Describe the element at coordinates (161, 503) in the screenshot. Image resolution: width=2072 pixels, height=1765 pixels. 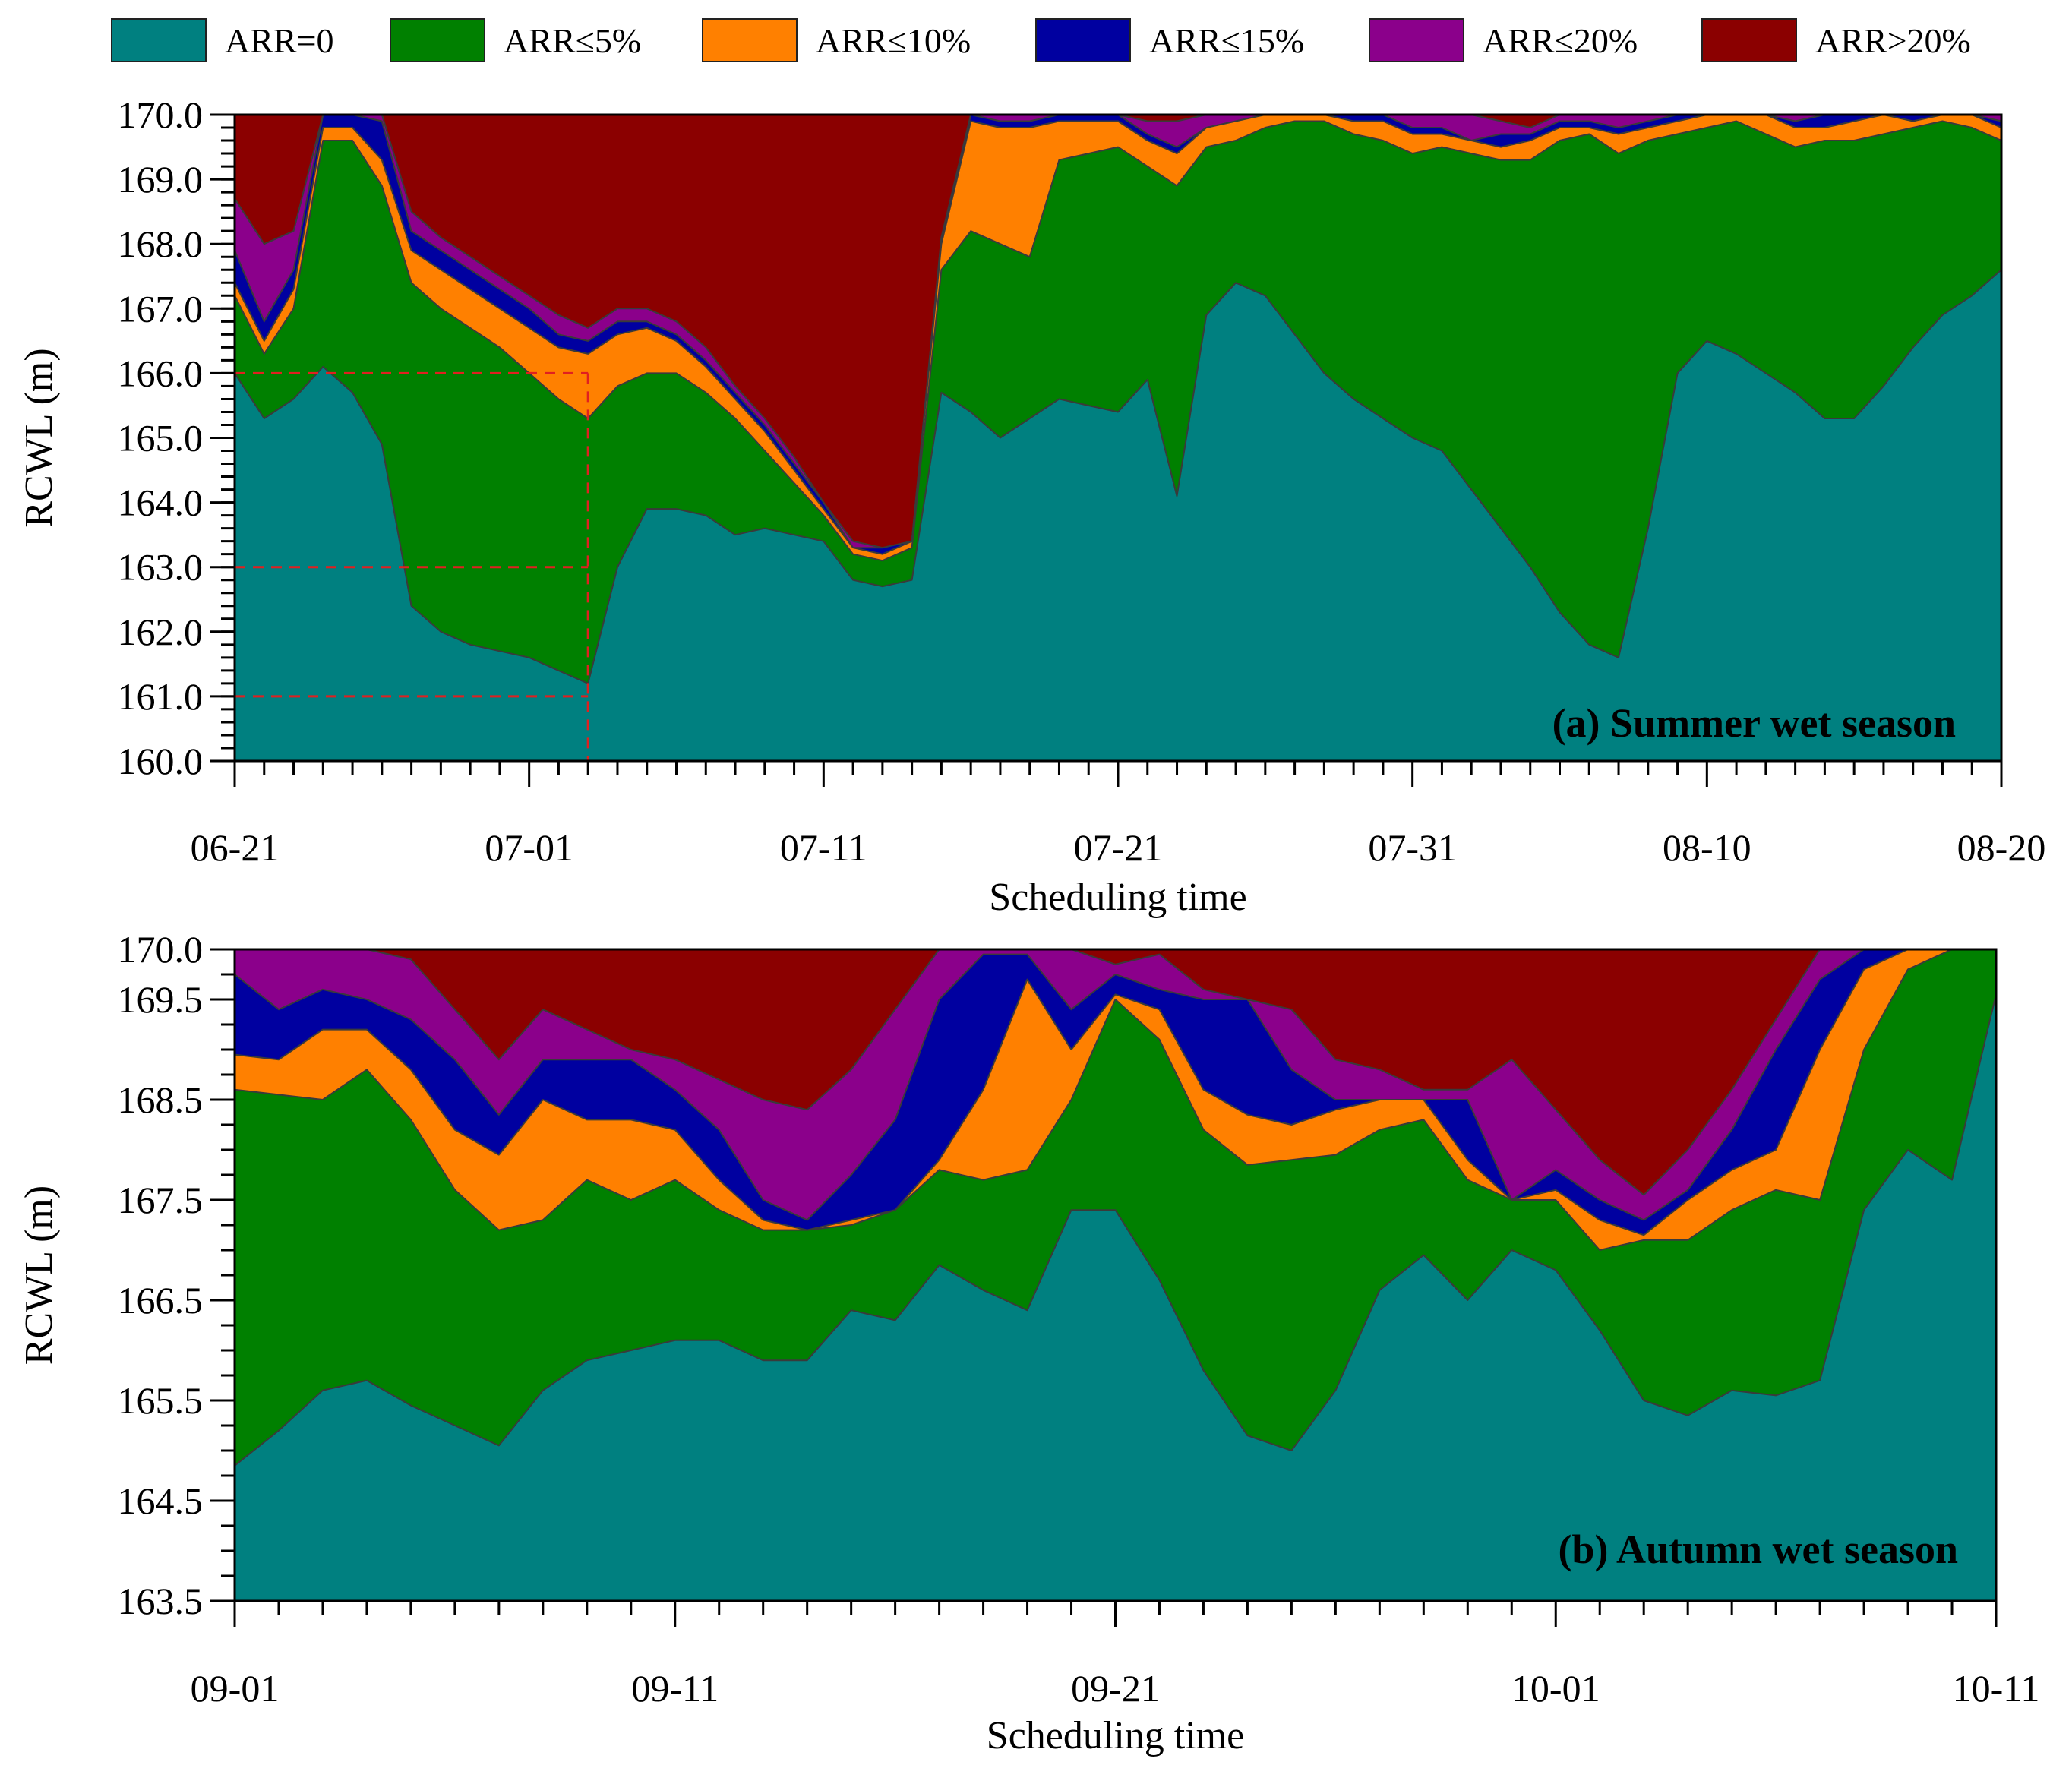
I see `y-tick-label: 164.0` at that location.